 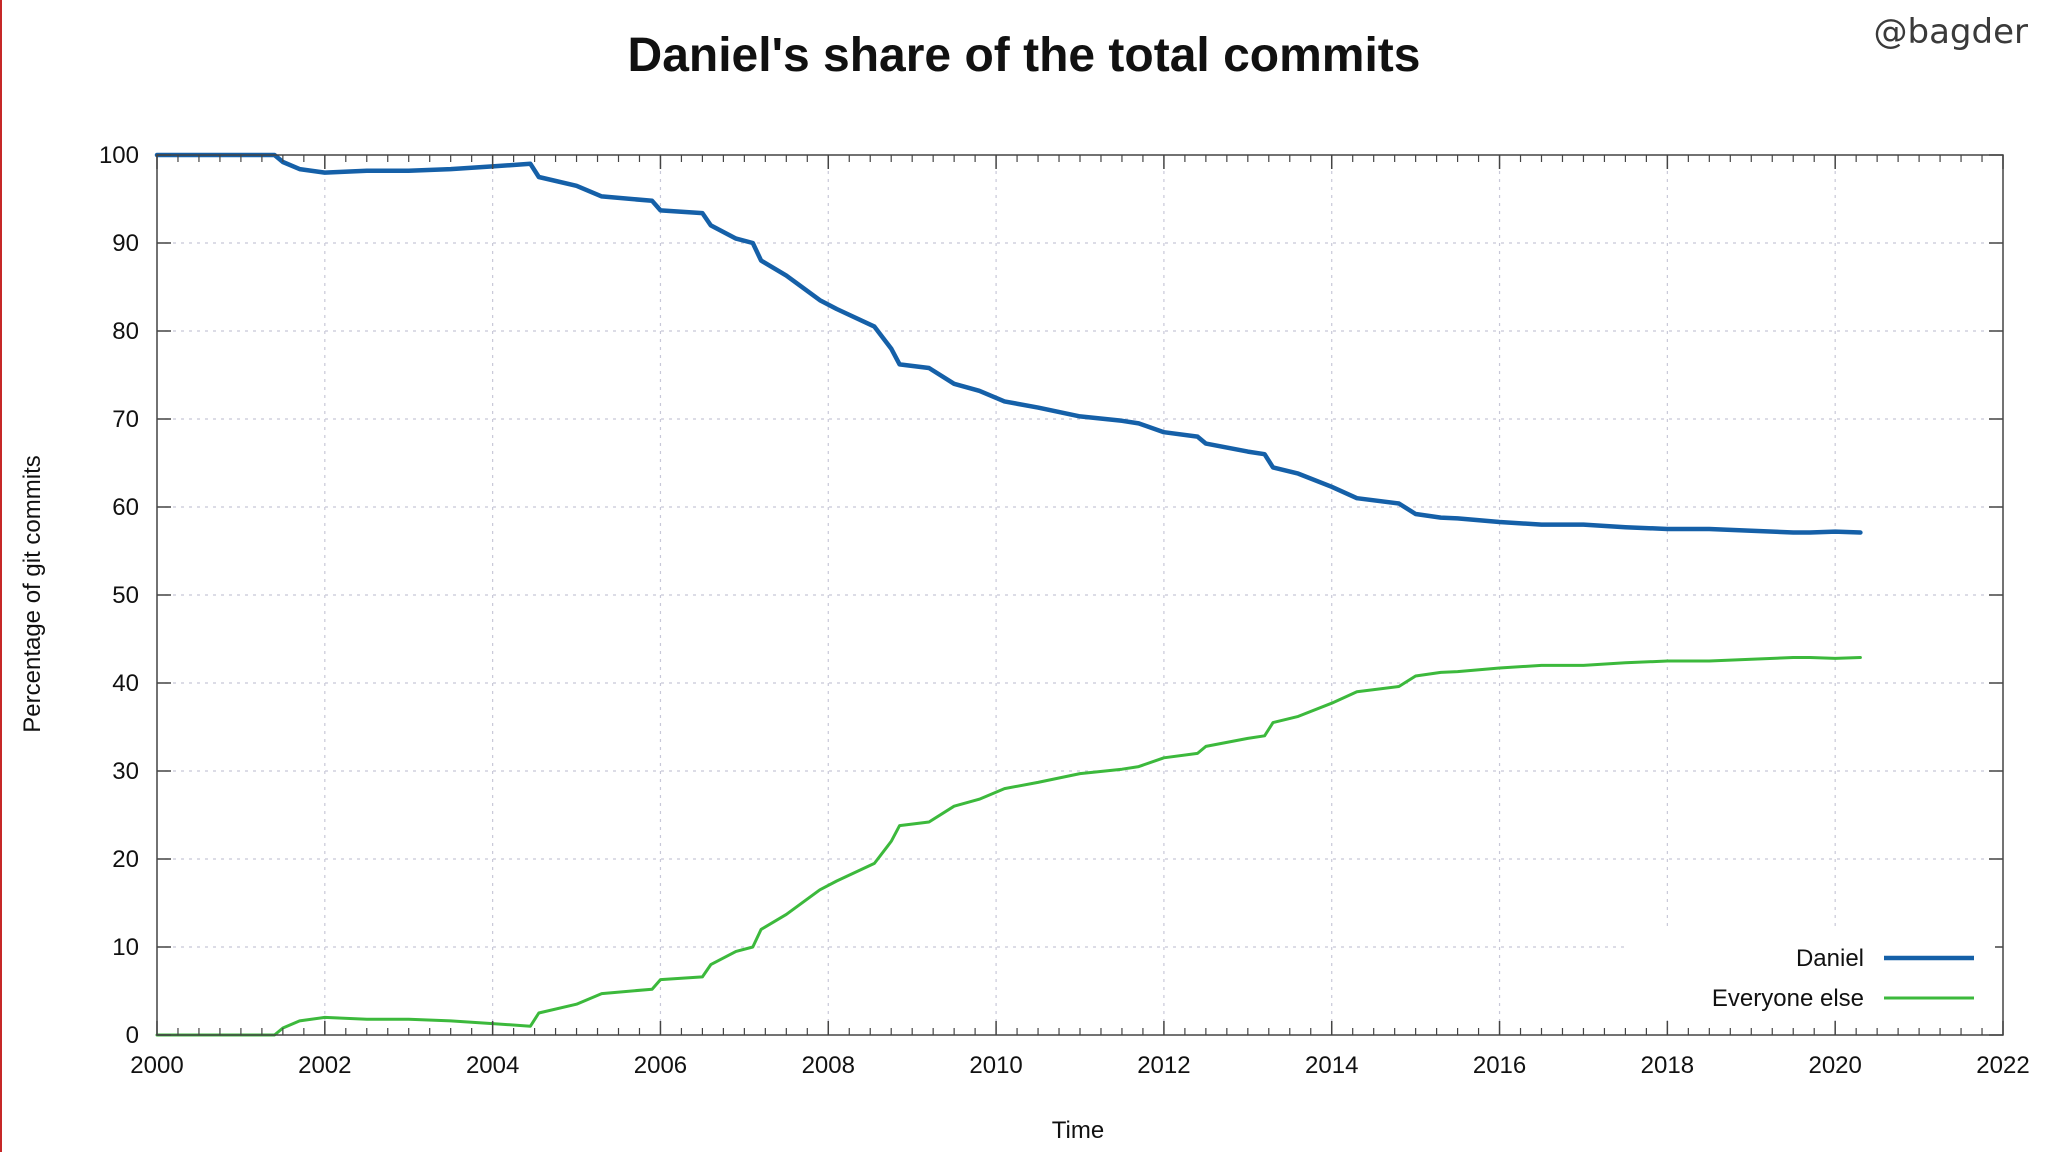 I want to click on x-tick-label: 2010, so click(x=995, y=1065).